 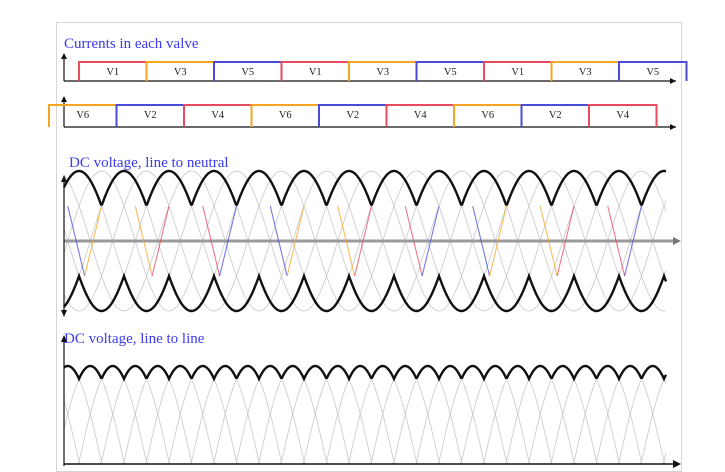 What do you see at coordinates (365, 292) in the screenshot?
I see `negative-envelope` at bounding box center [365, 292].